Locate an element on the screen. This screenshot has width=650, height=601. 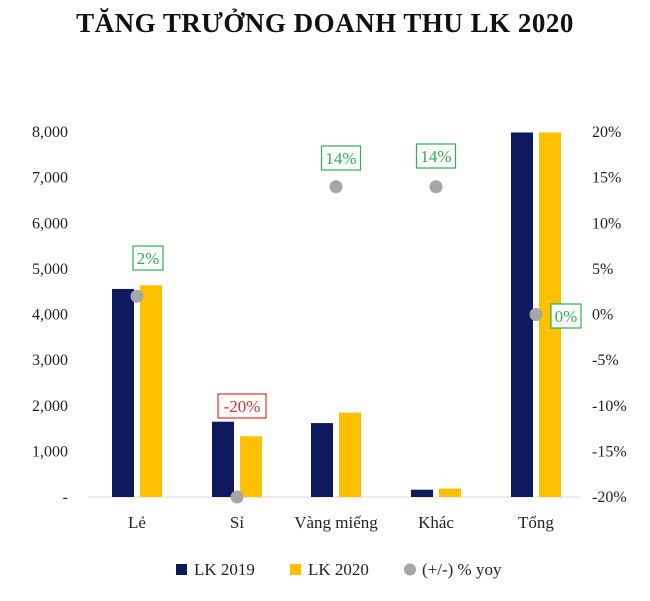
right-tick-label: -20% is located at coordinates (609, 497).